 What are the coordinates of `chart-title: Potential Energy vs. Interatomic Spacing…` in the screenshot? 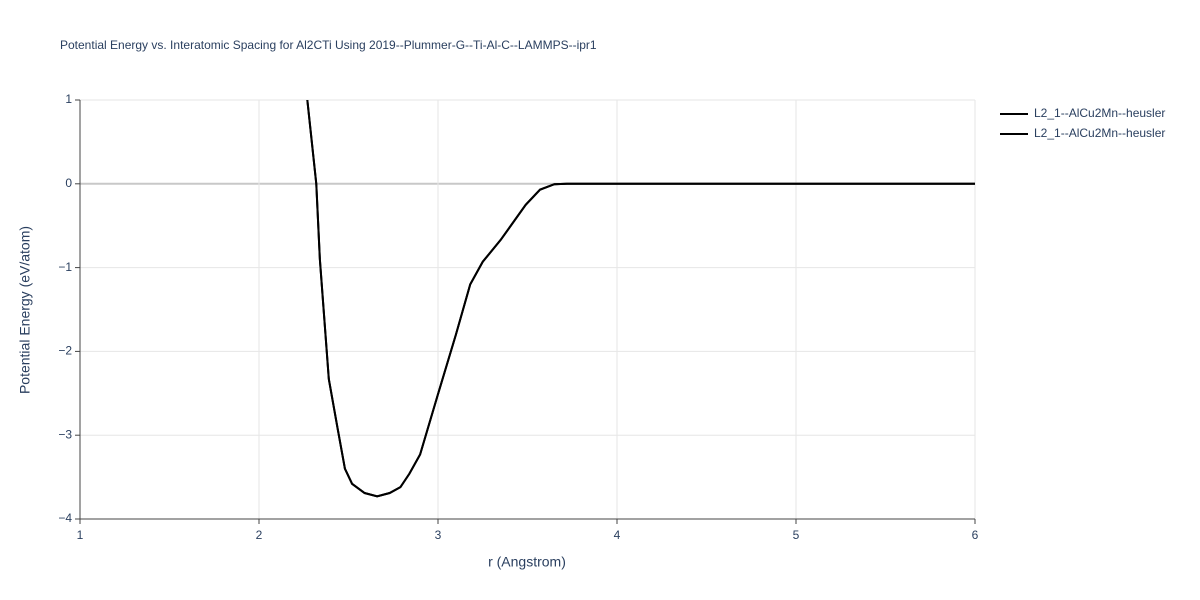 It's located at (328, 45).